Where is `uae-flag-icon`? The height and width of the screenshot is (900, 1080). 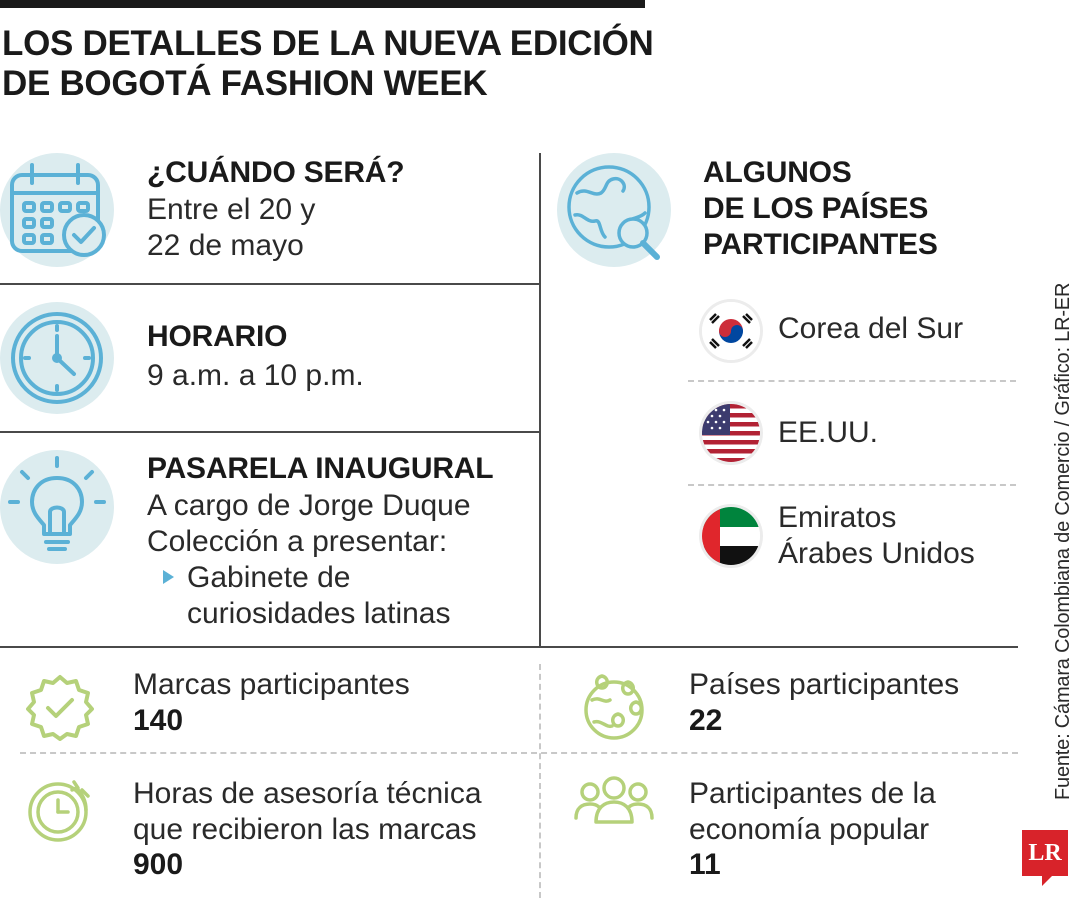 uae-flag-icon is located at coordinates (731, 536).